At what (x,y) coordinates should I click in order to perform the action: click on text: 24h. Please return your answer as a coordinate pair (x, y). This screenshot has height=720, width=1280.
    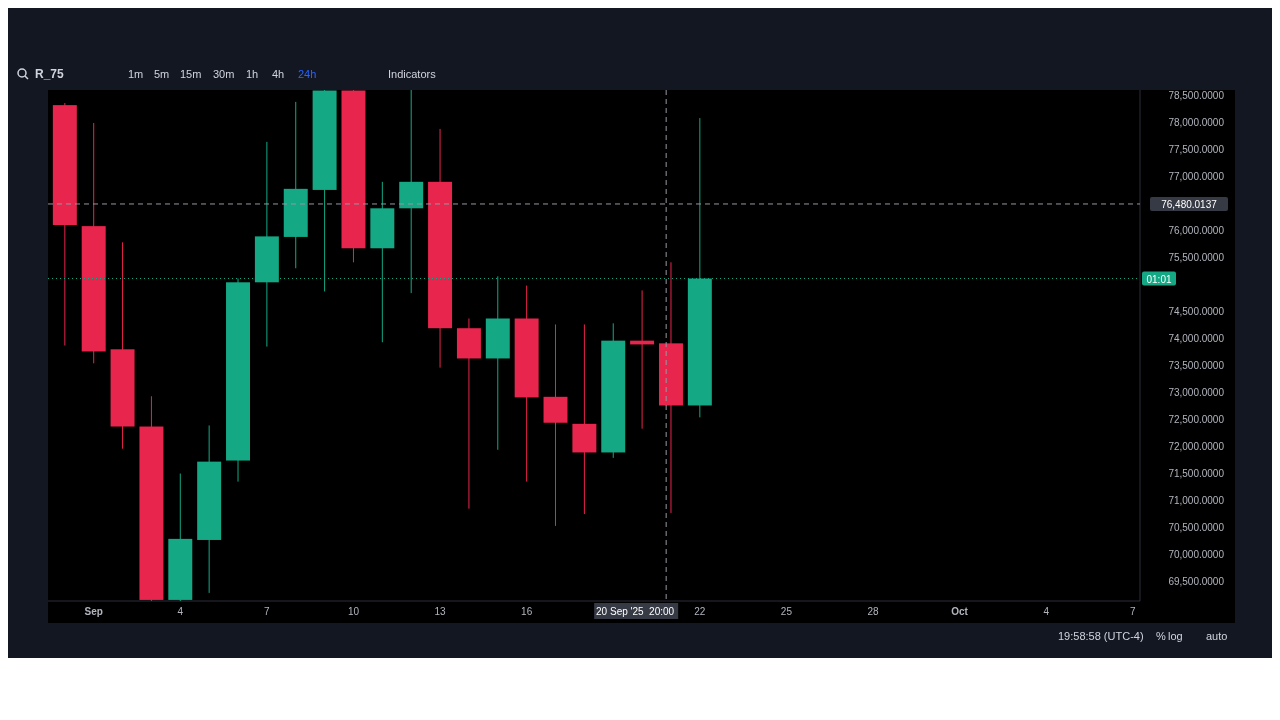
    Looking at the image, I should click on (307, 74).